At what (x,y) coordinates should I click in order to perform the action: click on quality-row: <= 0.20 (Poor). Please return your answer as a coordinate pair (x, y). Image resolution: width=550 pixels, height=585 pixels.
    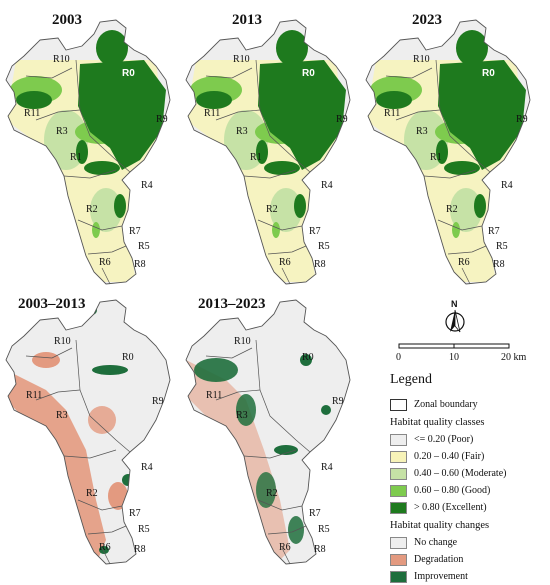
    Looking at the image, I should click on (467, 439).